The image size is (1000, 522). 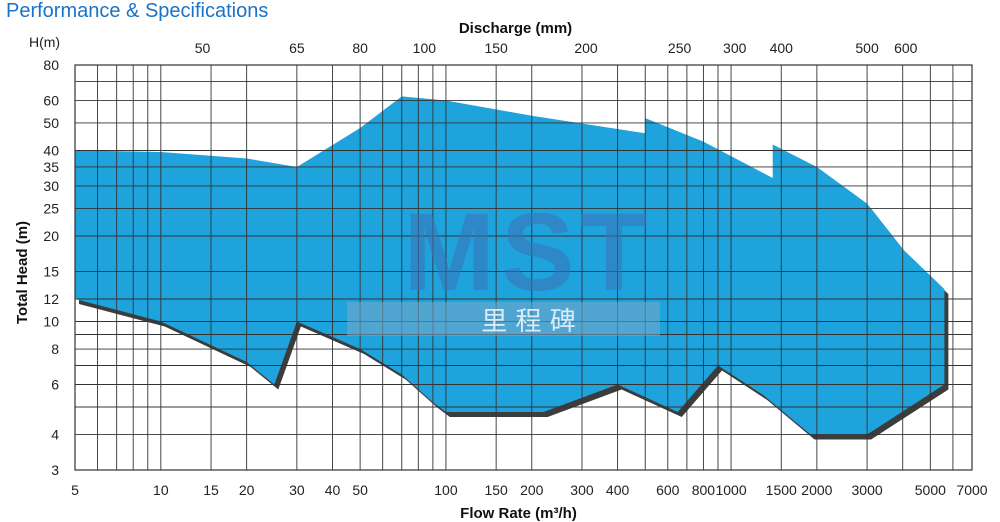 What do you see at coordinates (867, 490) in the screenshot?
I see `x-tick-label: 3000` at bounding box center [867, 490].